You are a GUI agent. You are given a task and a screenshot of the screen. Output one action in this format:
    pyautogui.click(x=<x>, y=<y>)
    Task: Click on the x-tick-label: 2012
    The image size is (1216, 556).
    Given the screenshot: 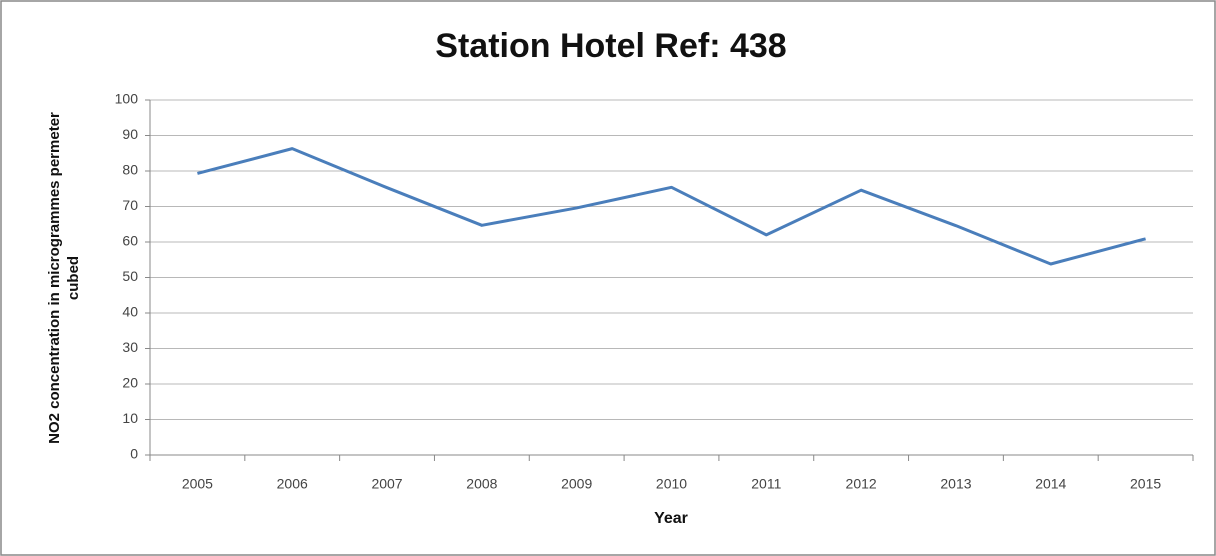 What is the action you would take?
    pyautogui.click(x=861, y=484)
    